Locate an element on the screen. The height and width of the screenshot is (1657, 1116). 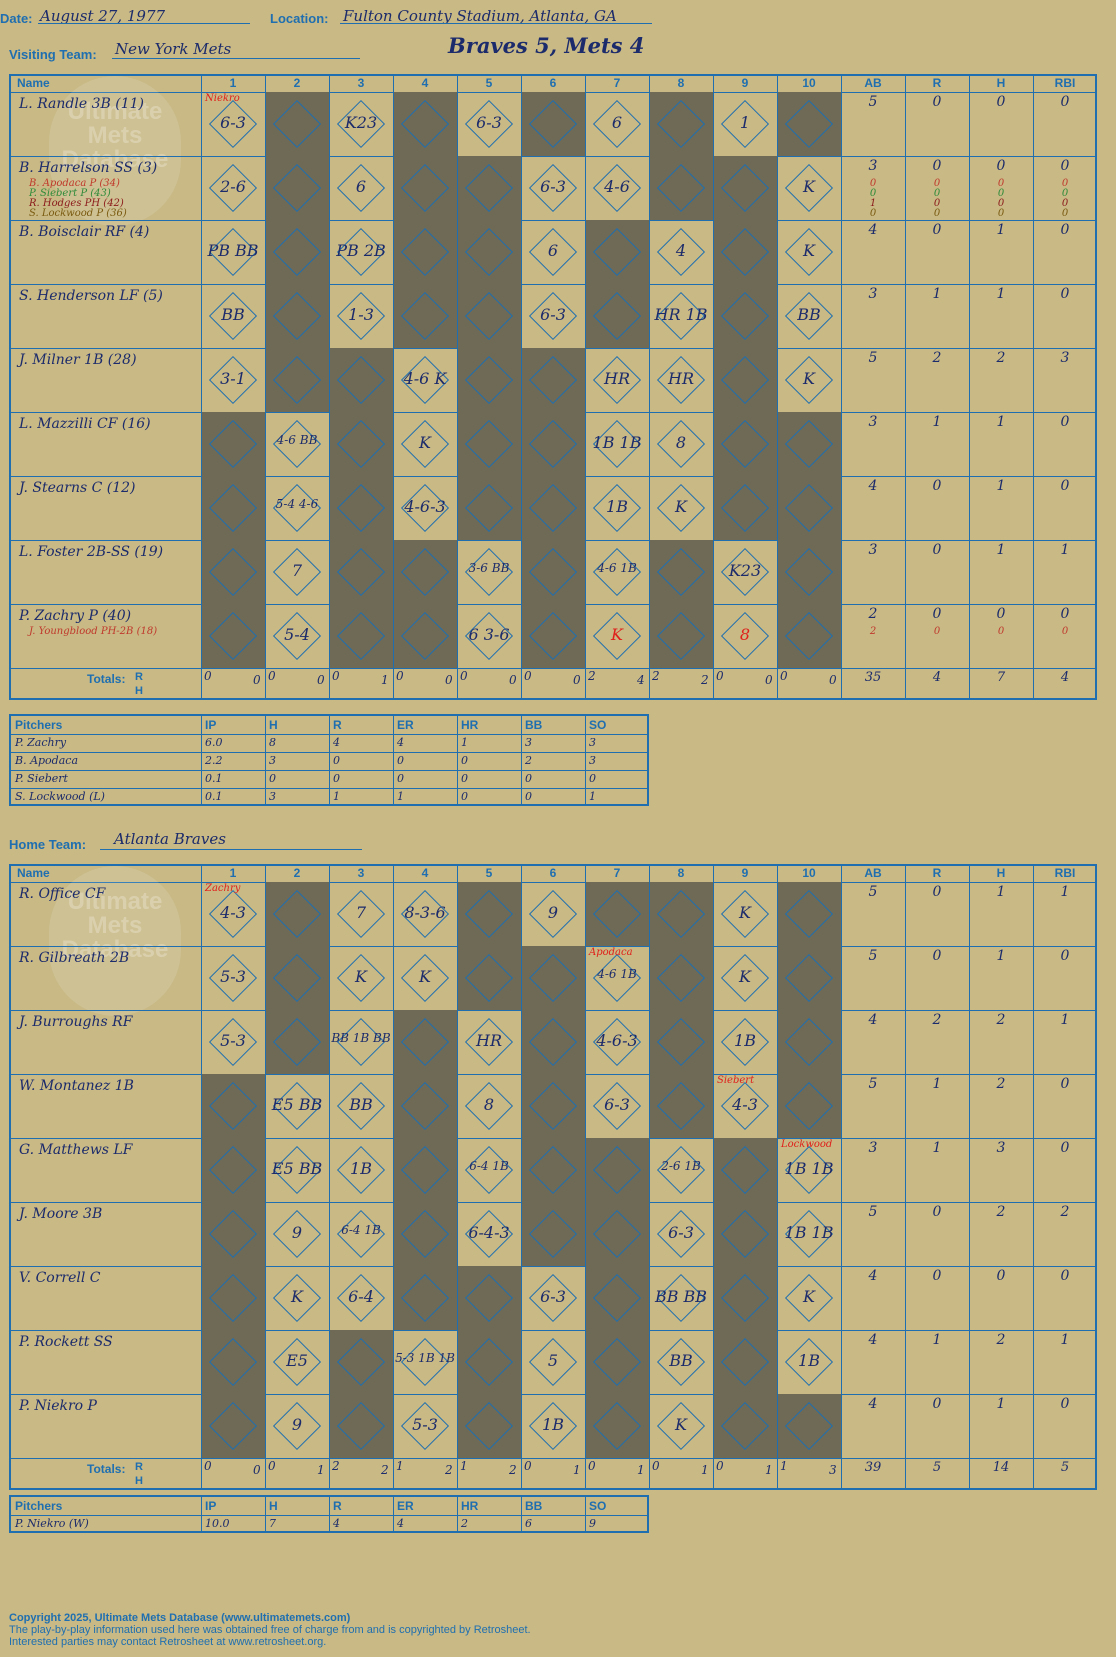
visitors-col-header-2: 2 is located at coordinates (297, 83).